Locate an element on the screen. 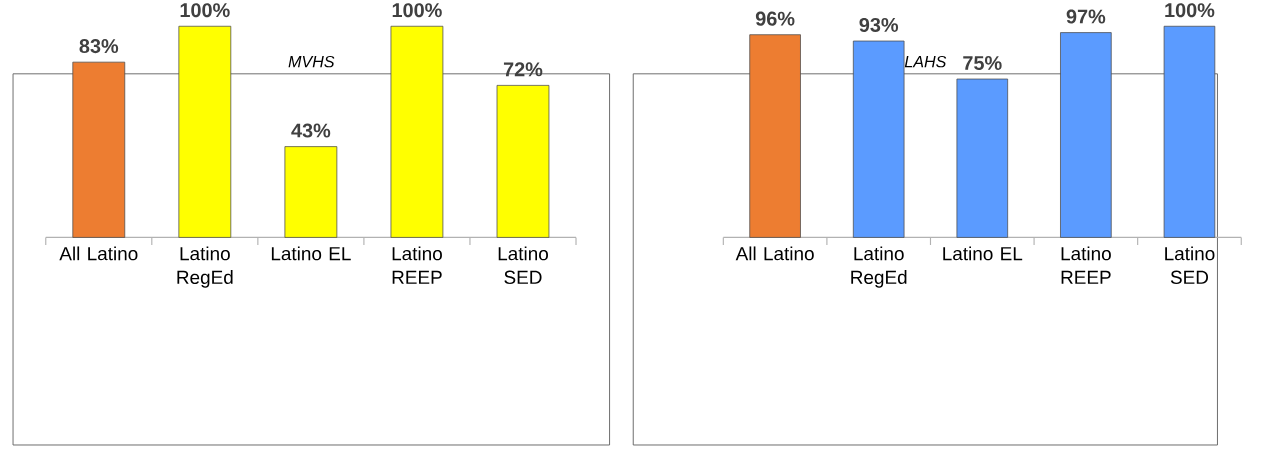  data-label: 72% is located at coordinates (523, 69).